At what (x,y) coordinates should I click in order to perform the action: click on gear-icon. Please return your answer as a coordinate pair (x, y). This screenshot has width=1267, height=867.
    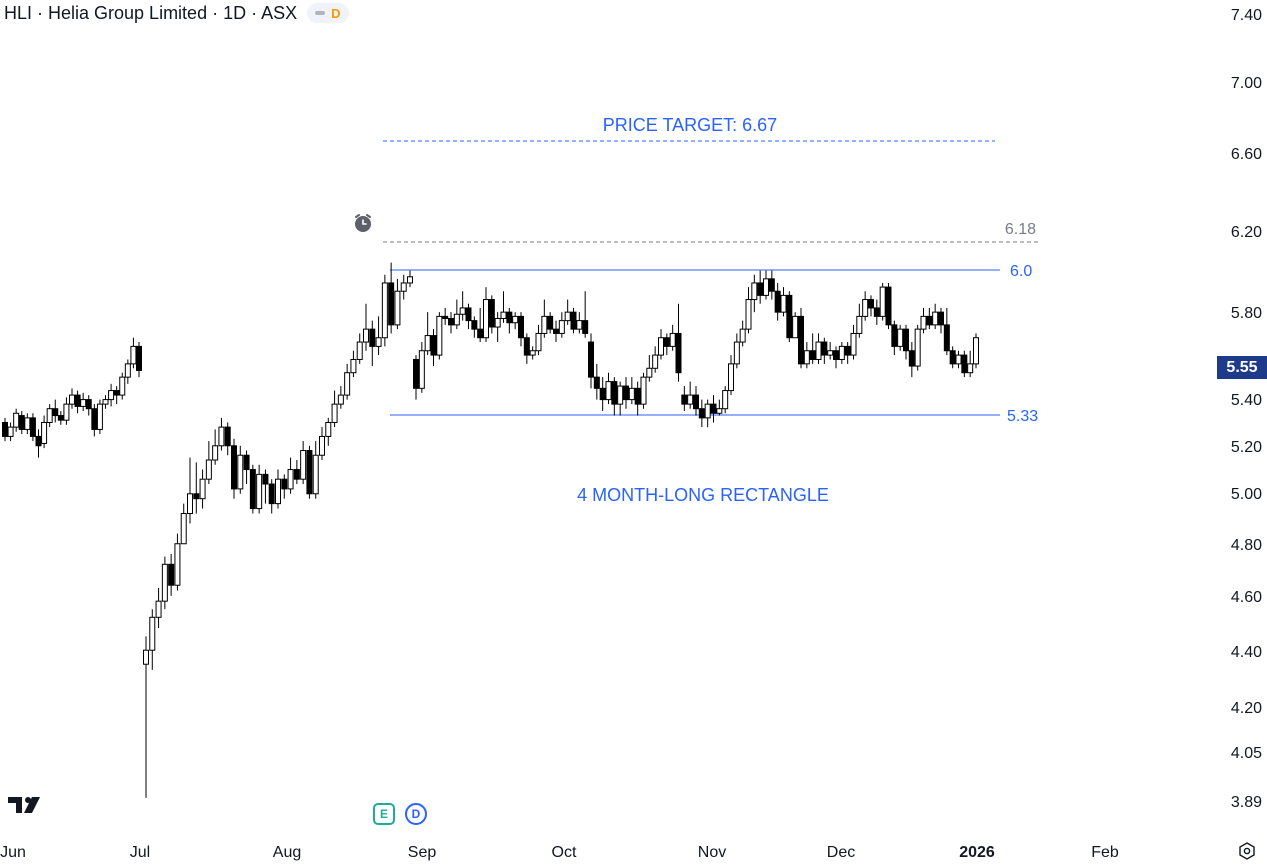
    Looking at the image, I should click on (1247, 851).